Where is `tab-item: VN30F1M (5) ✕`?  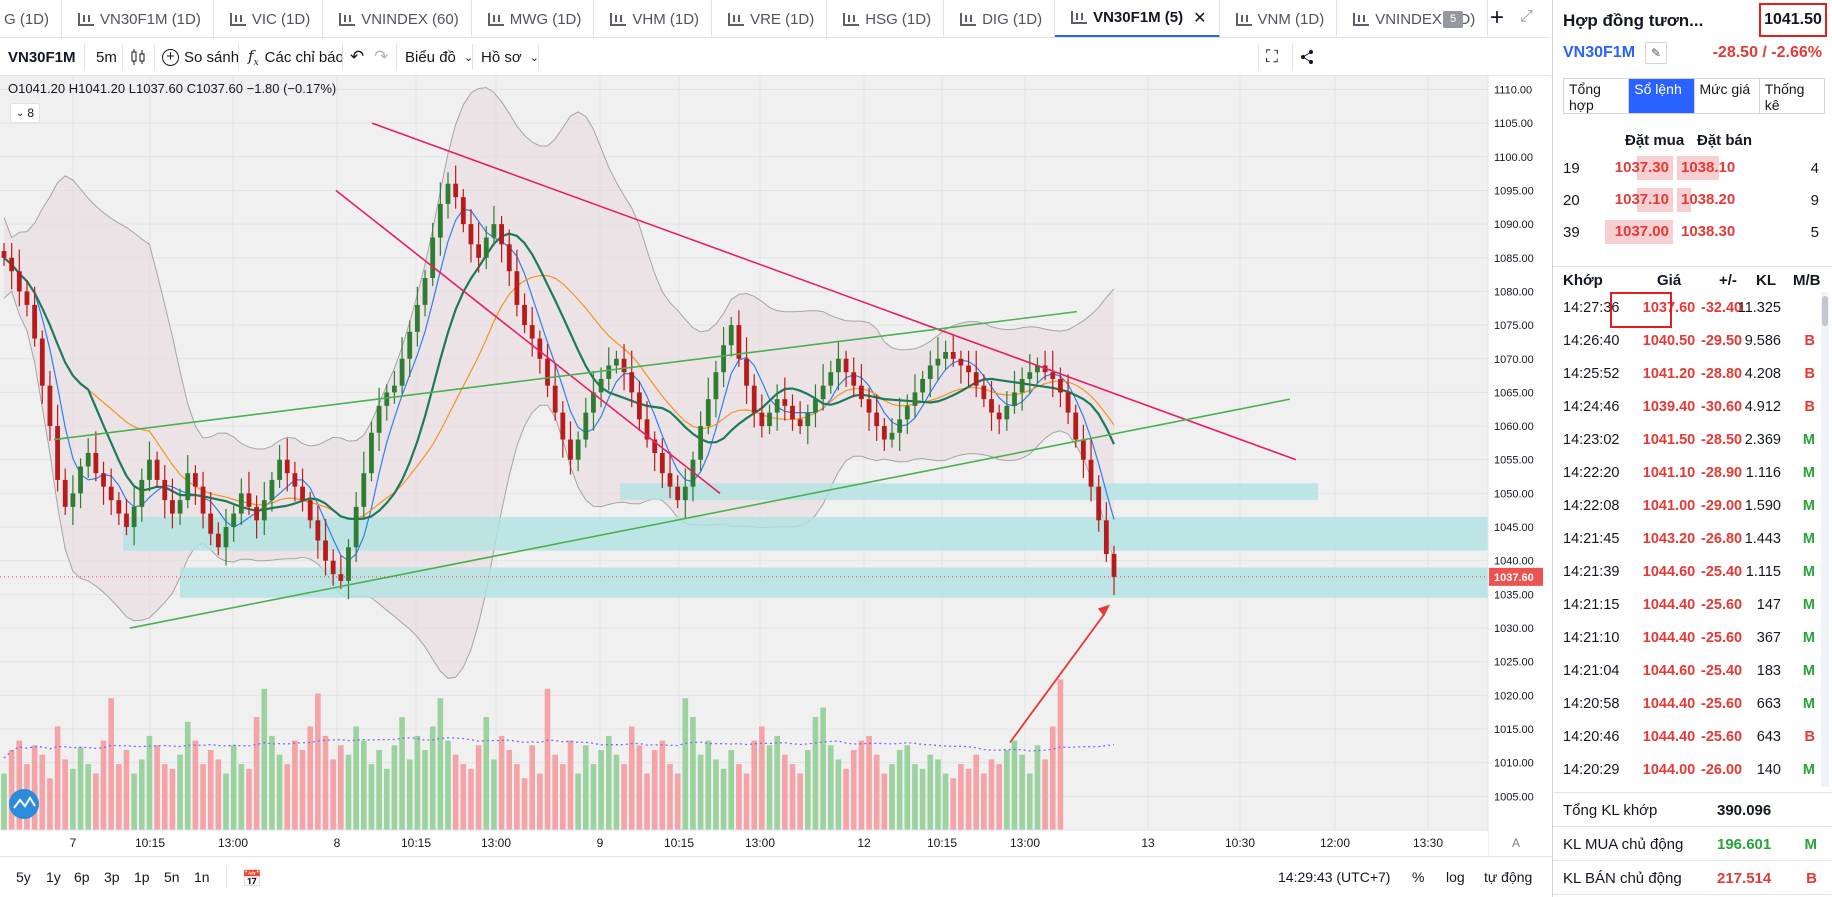 tab-item: VN30F1M (5) ✕ is located at coordinates (1137, 18).